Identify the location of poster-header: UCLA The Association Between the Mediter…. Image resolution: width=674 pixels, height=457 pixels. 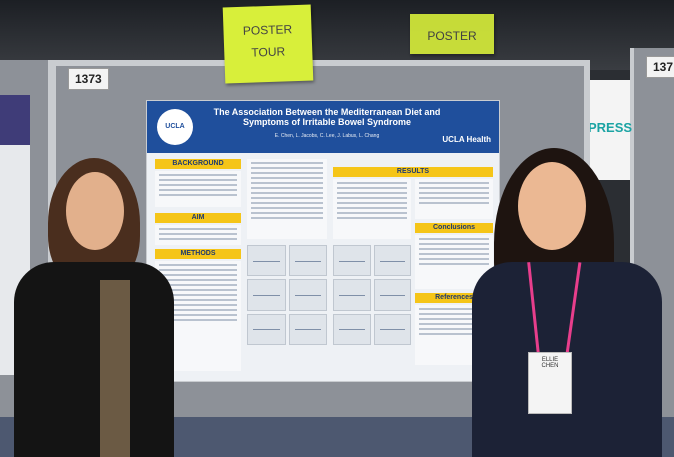
(323, 127).